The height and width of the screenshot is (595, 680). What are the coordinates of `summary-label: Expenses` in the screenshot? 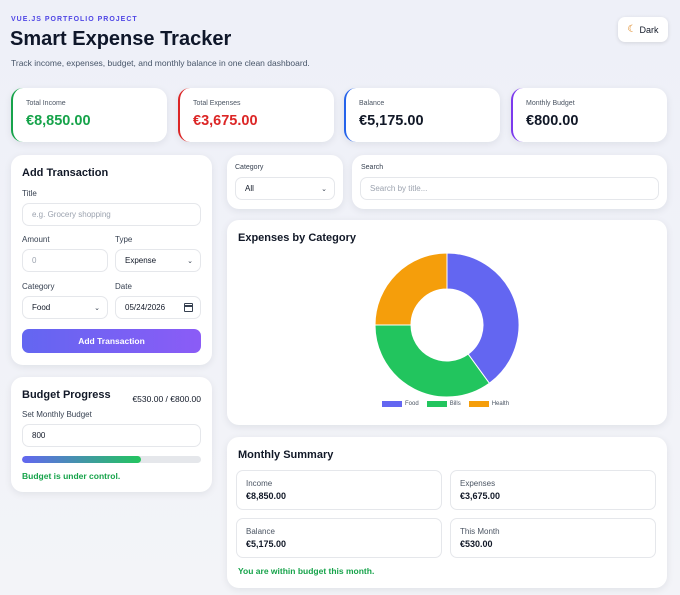 It's located at (478, 483).